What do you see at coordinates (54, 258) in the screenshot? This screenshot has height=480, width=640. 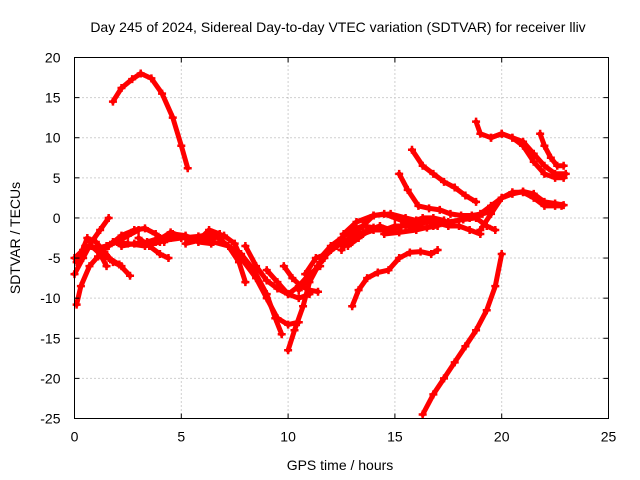 I see `y-tick-label: -5` at bounding box center [54, 258].